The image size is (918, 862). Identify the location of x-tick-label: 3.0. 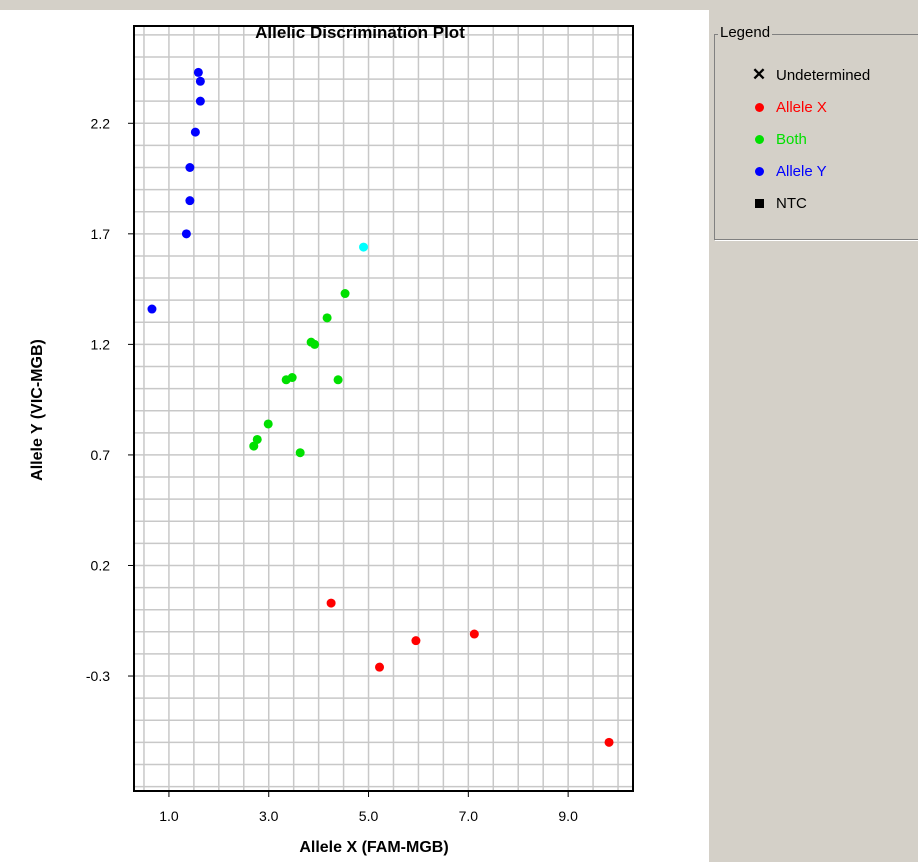
(269, 816).